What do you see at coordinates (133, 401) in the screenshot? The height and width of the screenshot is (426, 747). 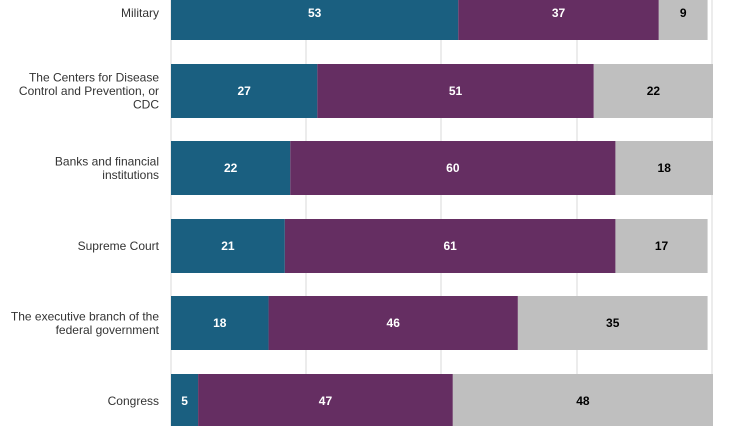 I see `category-label: Congress` at bounding box center [133, 401].